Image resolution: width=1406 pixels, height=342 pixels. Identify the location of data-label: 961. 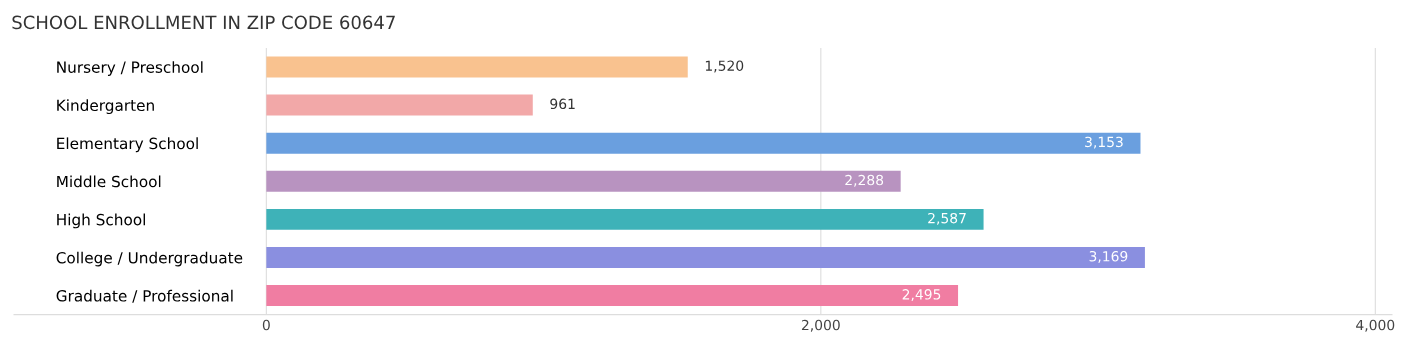
(562, 104).